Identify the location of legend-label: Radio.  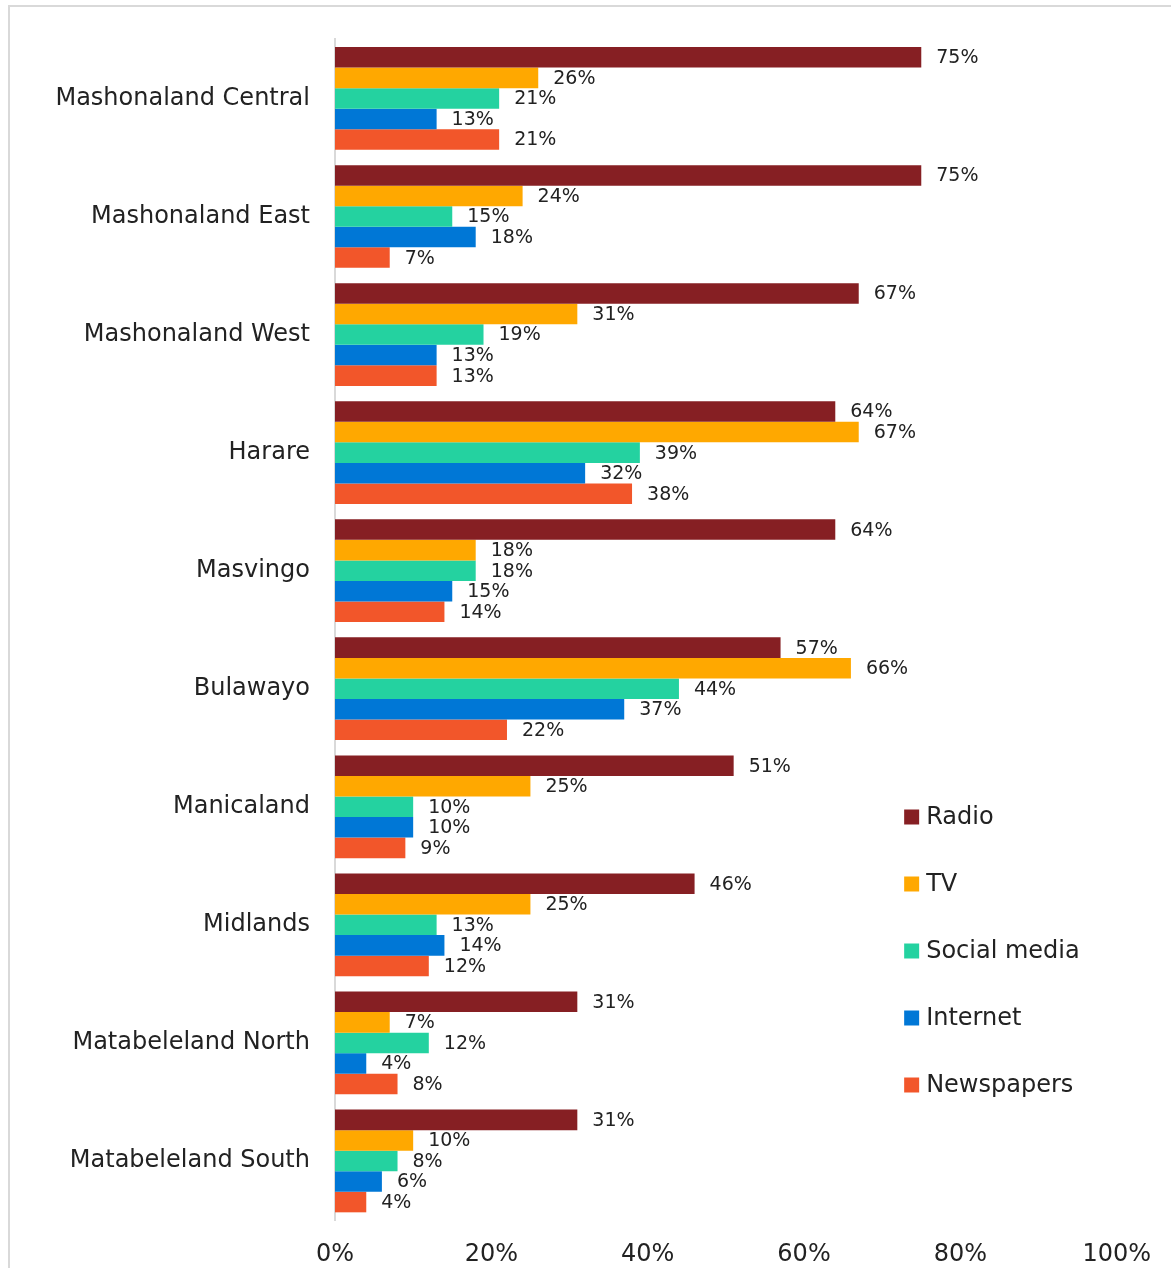
(960, 816).